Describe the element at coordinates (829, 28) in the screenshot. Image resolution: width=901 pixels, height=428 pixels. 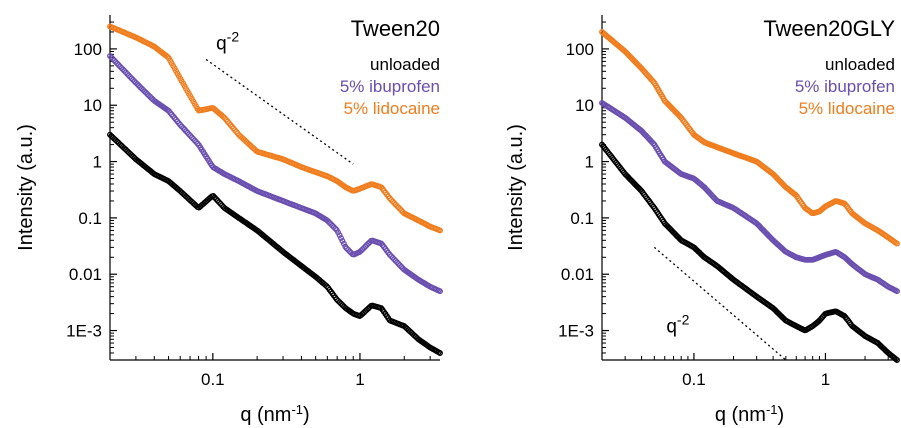
I see `chart-title: Tween20GLY` at that location.